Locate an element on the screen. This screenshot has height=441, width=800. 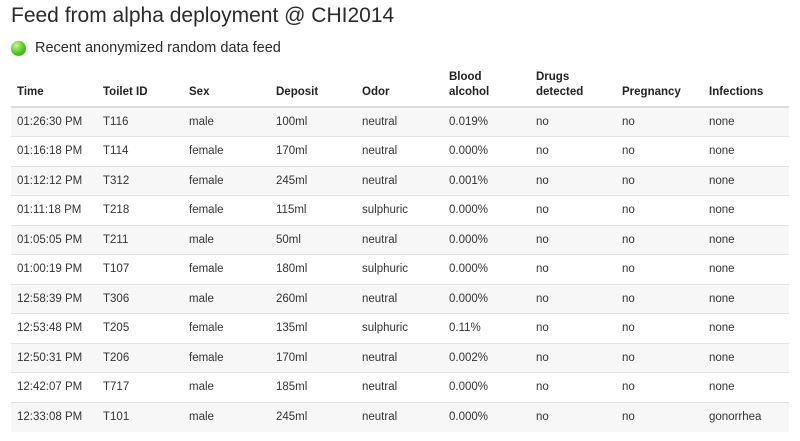
cell-toilet-id: T306 is located at coordinates (140, 298).